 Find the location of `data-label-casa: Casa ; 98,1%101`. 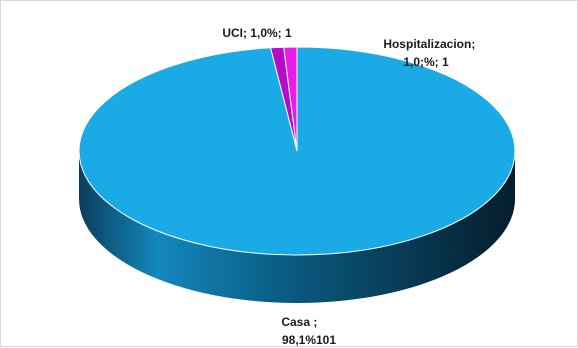

data-label-casa: Casa ; 98,1%101 is located at coordinates (308, 331).